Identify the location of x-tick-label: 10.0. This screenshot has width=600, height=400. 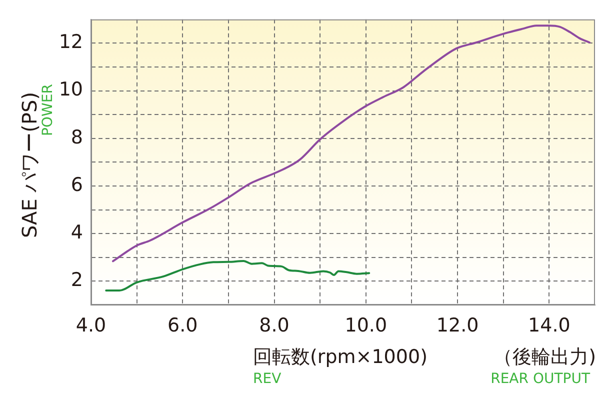
(366, 325).